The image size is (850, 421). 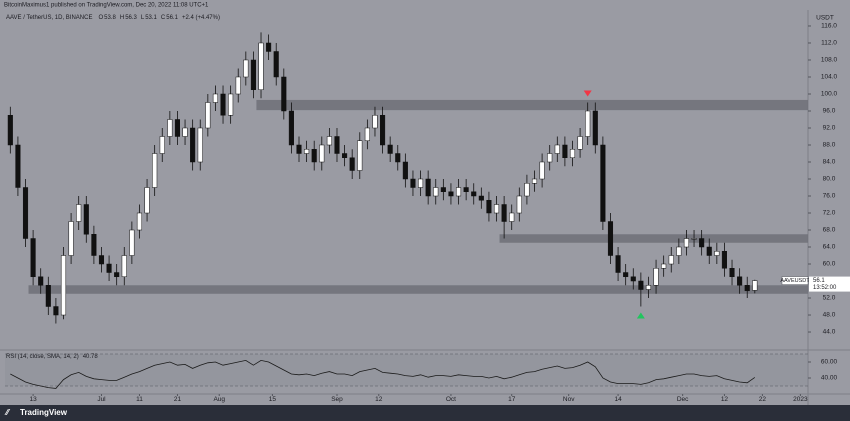 What do you see at coordinates (829, 284) in the screenshot?
I see `price-tag` at bounding box center [829, 284].